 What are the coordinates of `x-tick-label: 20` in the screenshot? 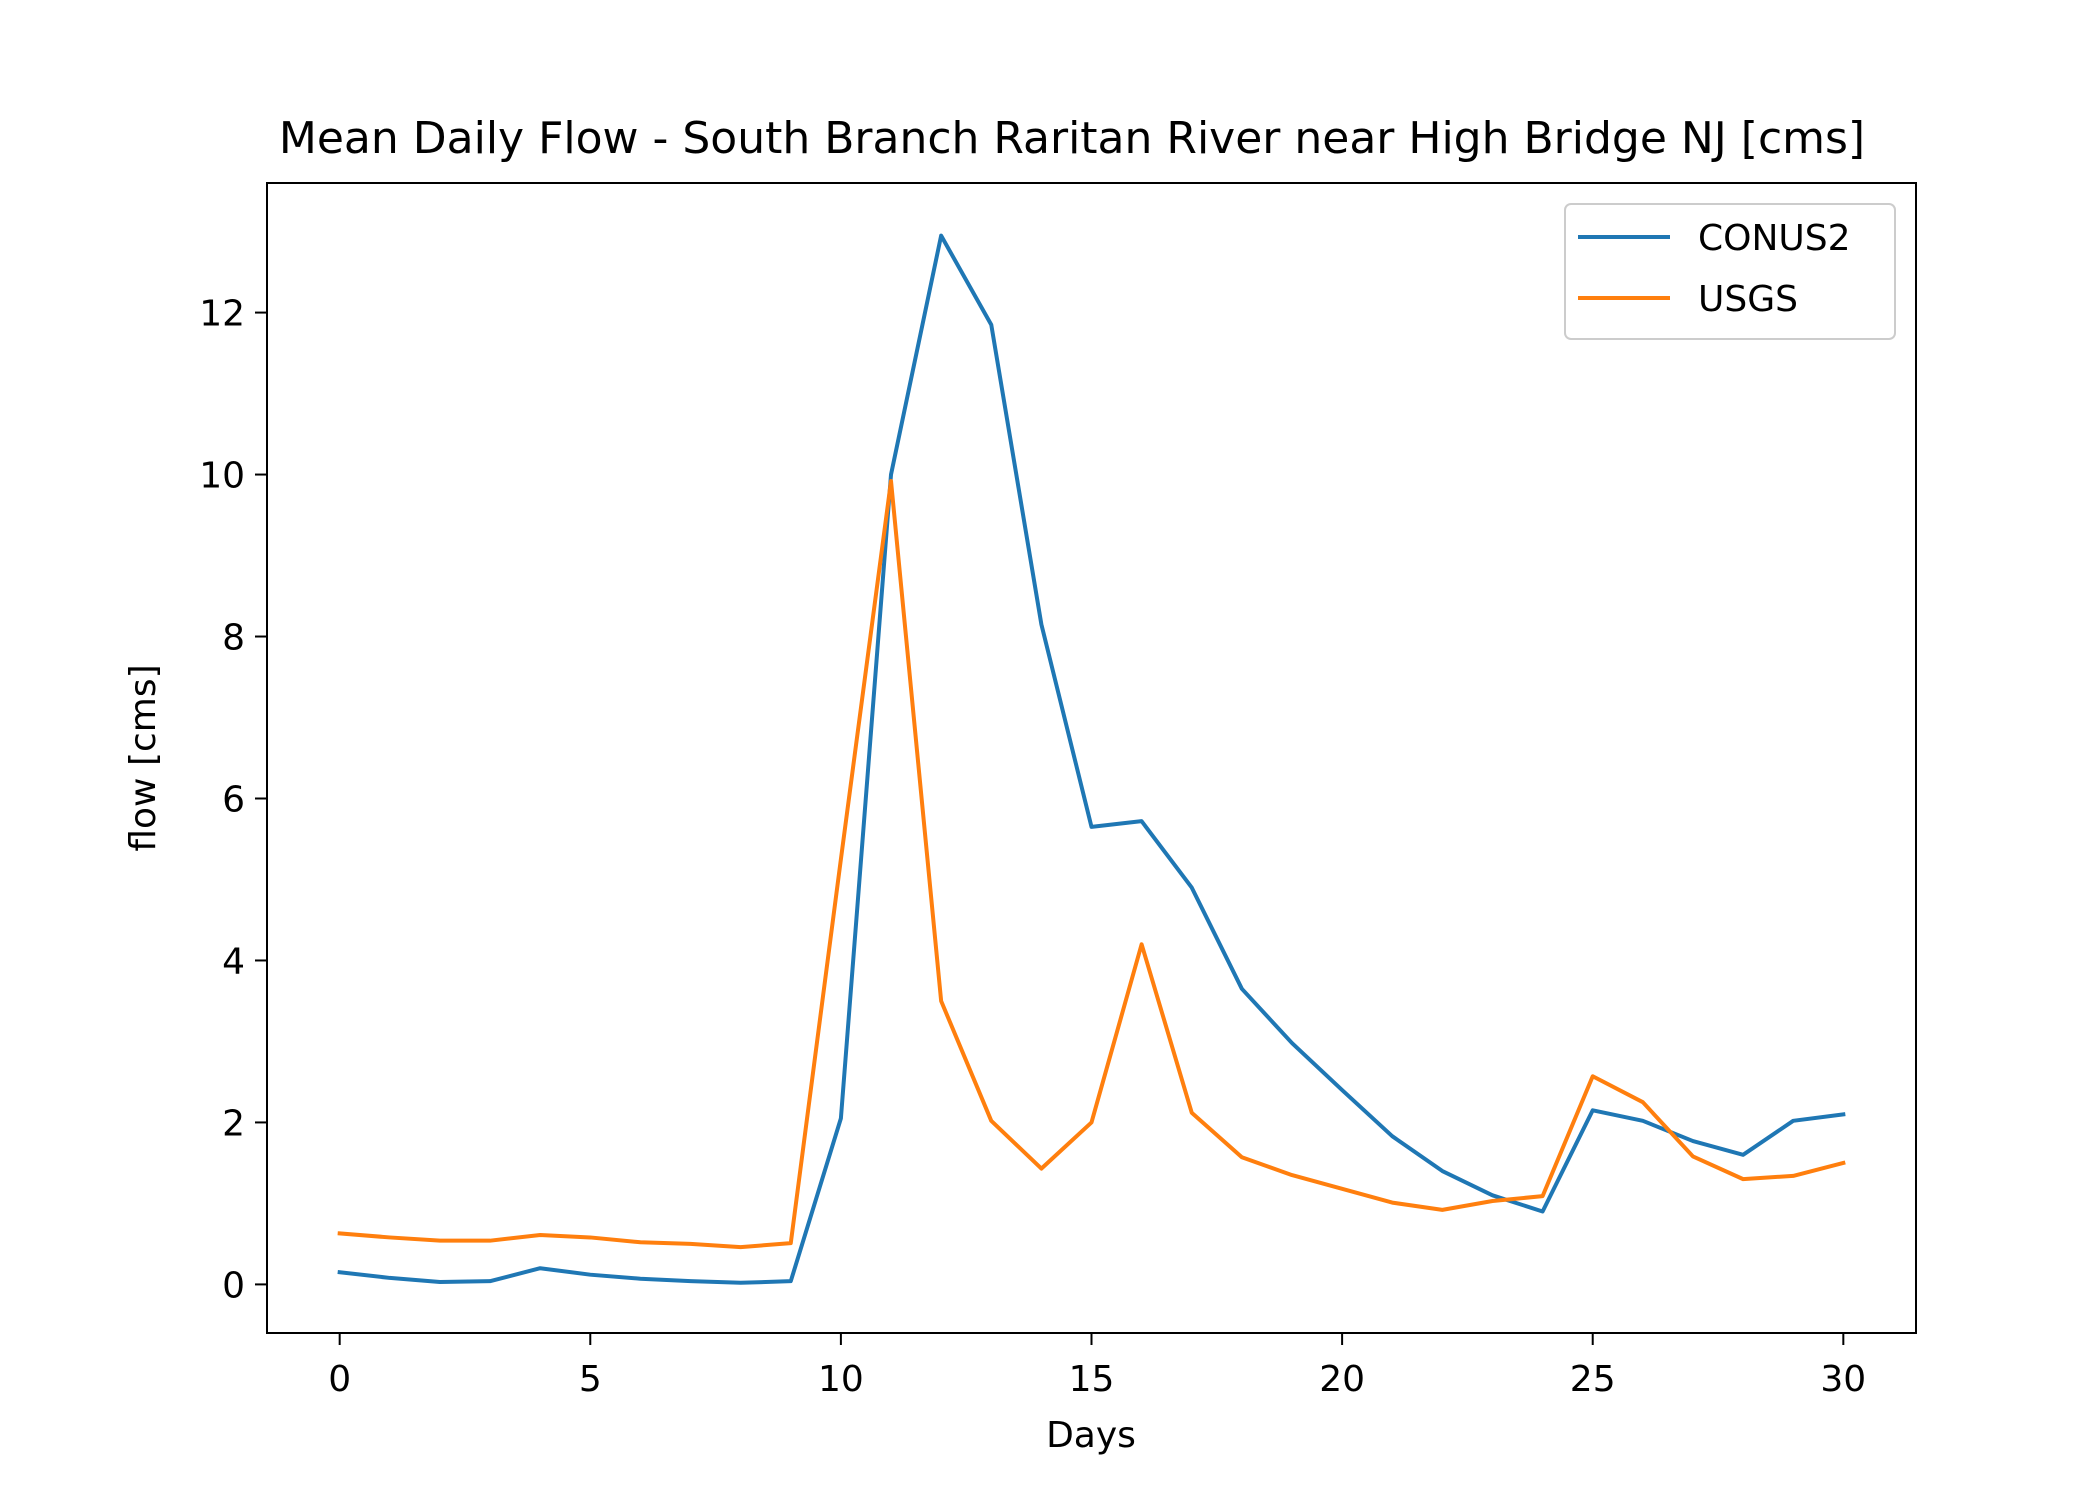 It's located at (1342, 1379).